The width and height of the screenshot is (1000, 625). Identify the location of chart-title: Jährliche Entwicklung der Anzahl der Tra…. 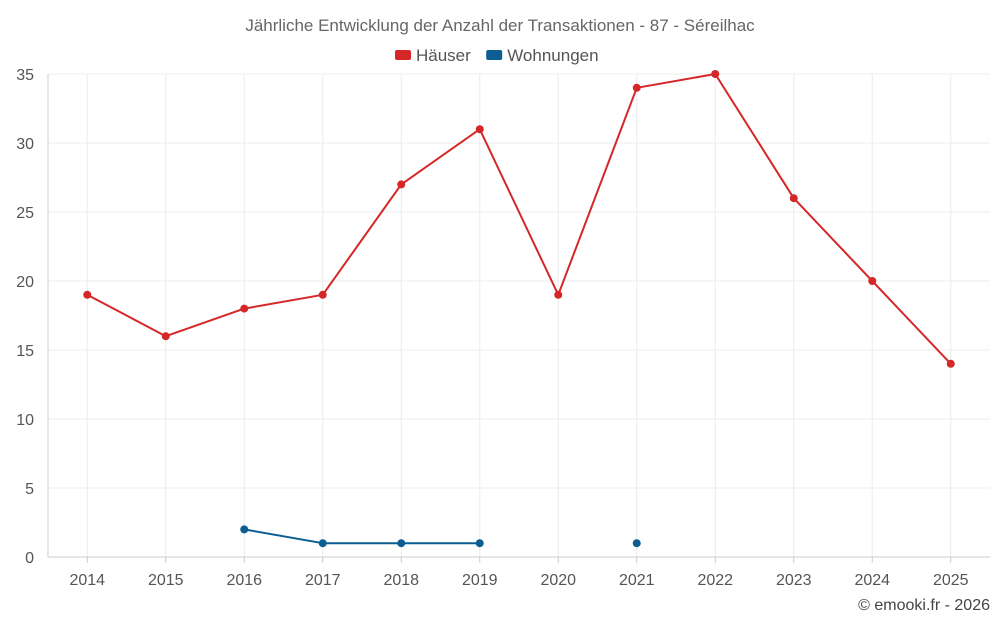
(500, 25).